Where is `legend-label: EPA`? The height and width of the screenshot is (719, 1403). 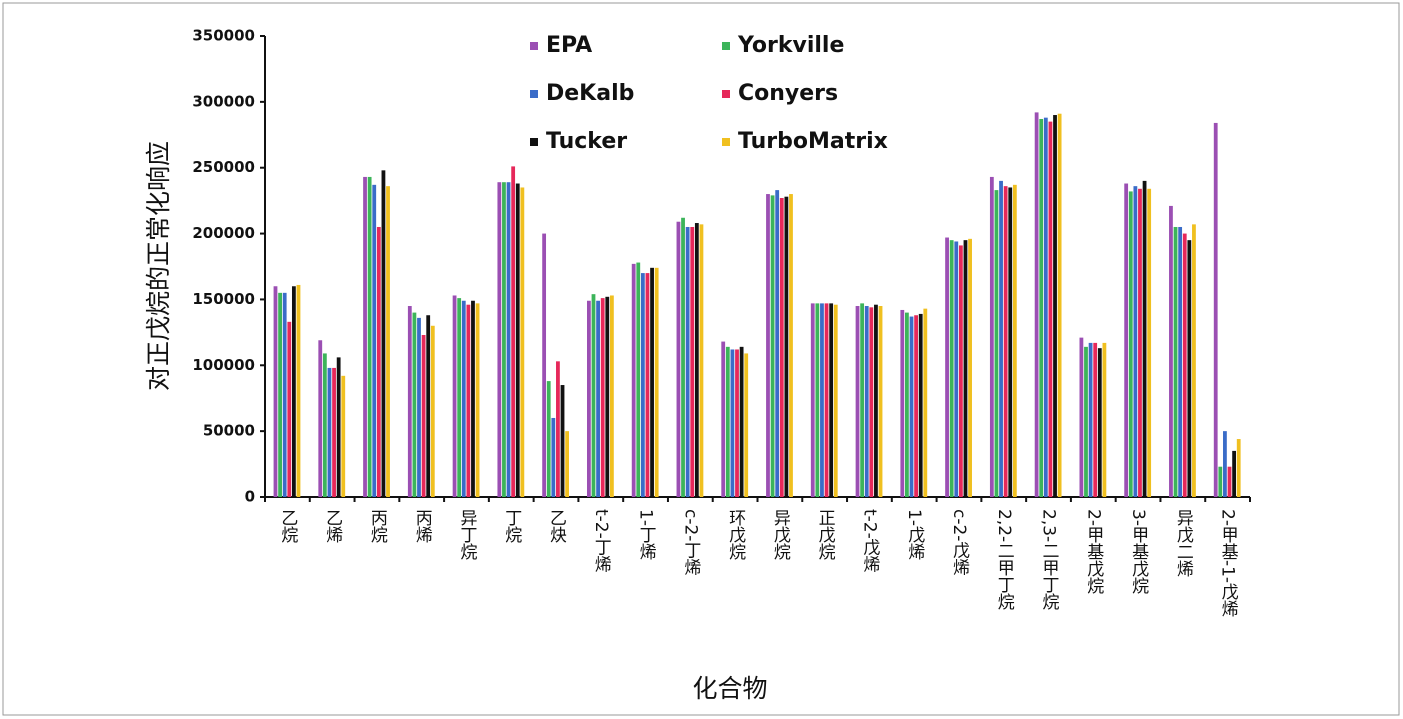
legend-label: EPA is located at coordinates (569, 45).